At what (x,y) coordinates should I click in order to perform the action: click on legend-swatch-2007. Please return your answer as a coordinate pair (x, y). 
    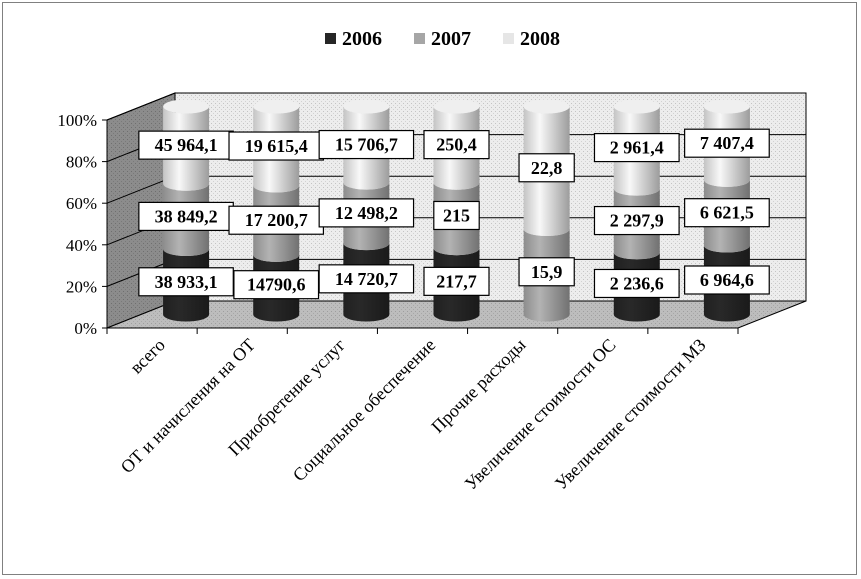
    Looking at the image, I should click on (419, 38).